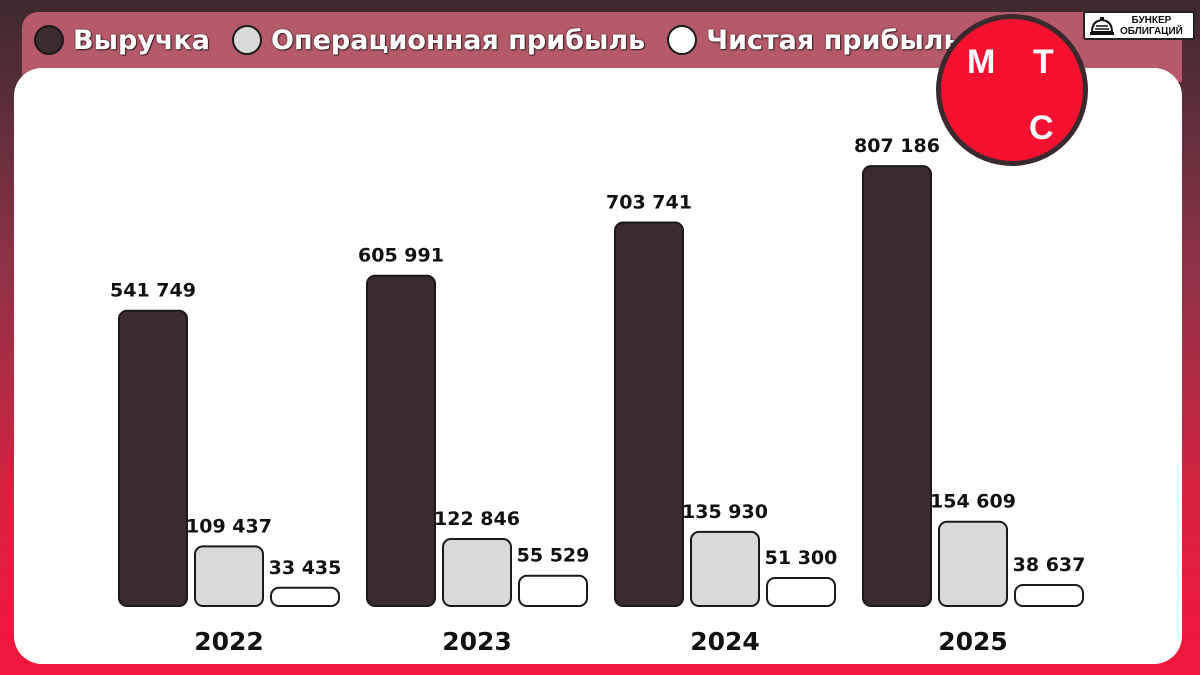  What do you see at coordinates (1151, 31) in the screenshot?
I see `badge-line-2: ОБЛИГАЦИЙ` at bounding box center [1151, 31].